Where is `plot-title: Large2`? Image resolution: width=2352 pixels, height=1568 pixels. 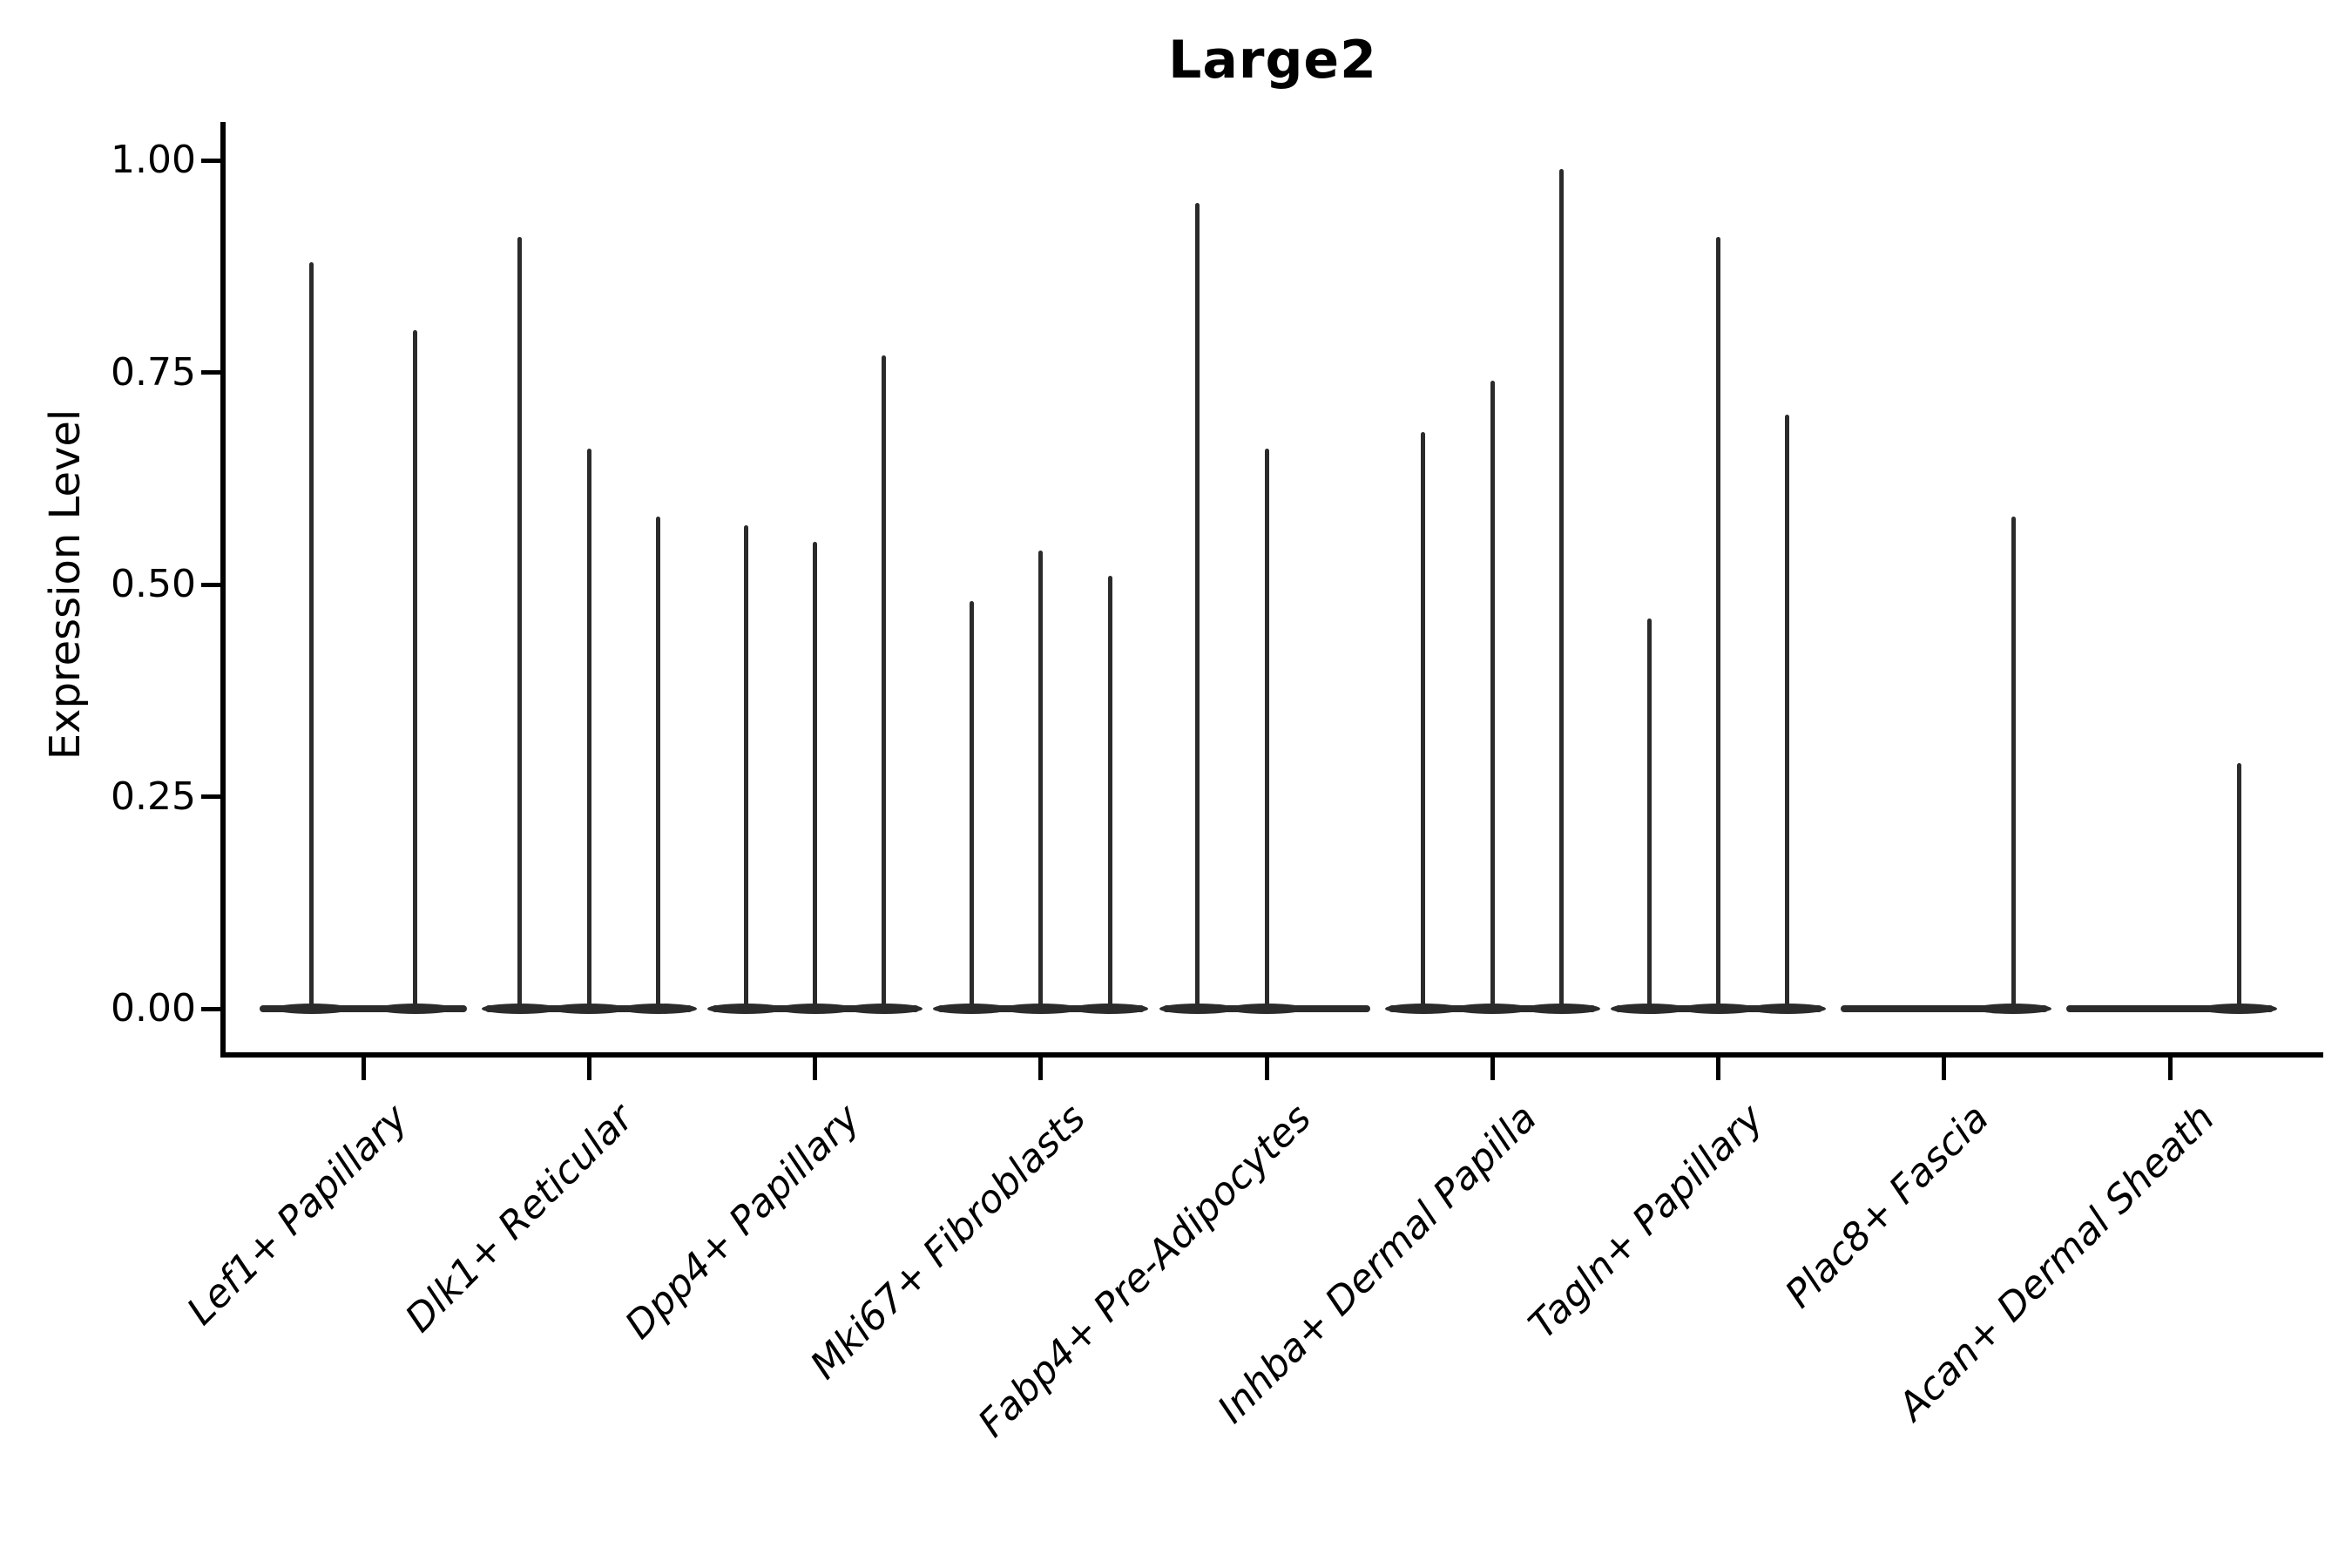
plot-title: Large2 is located at coordinates (1272, 61).